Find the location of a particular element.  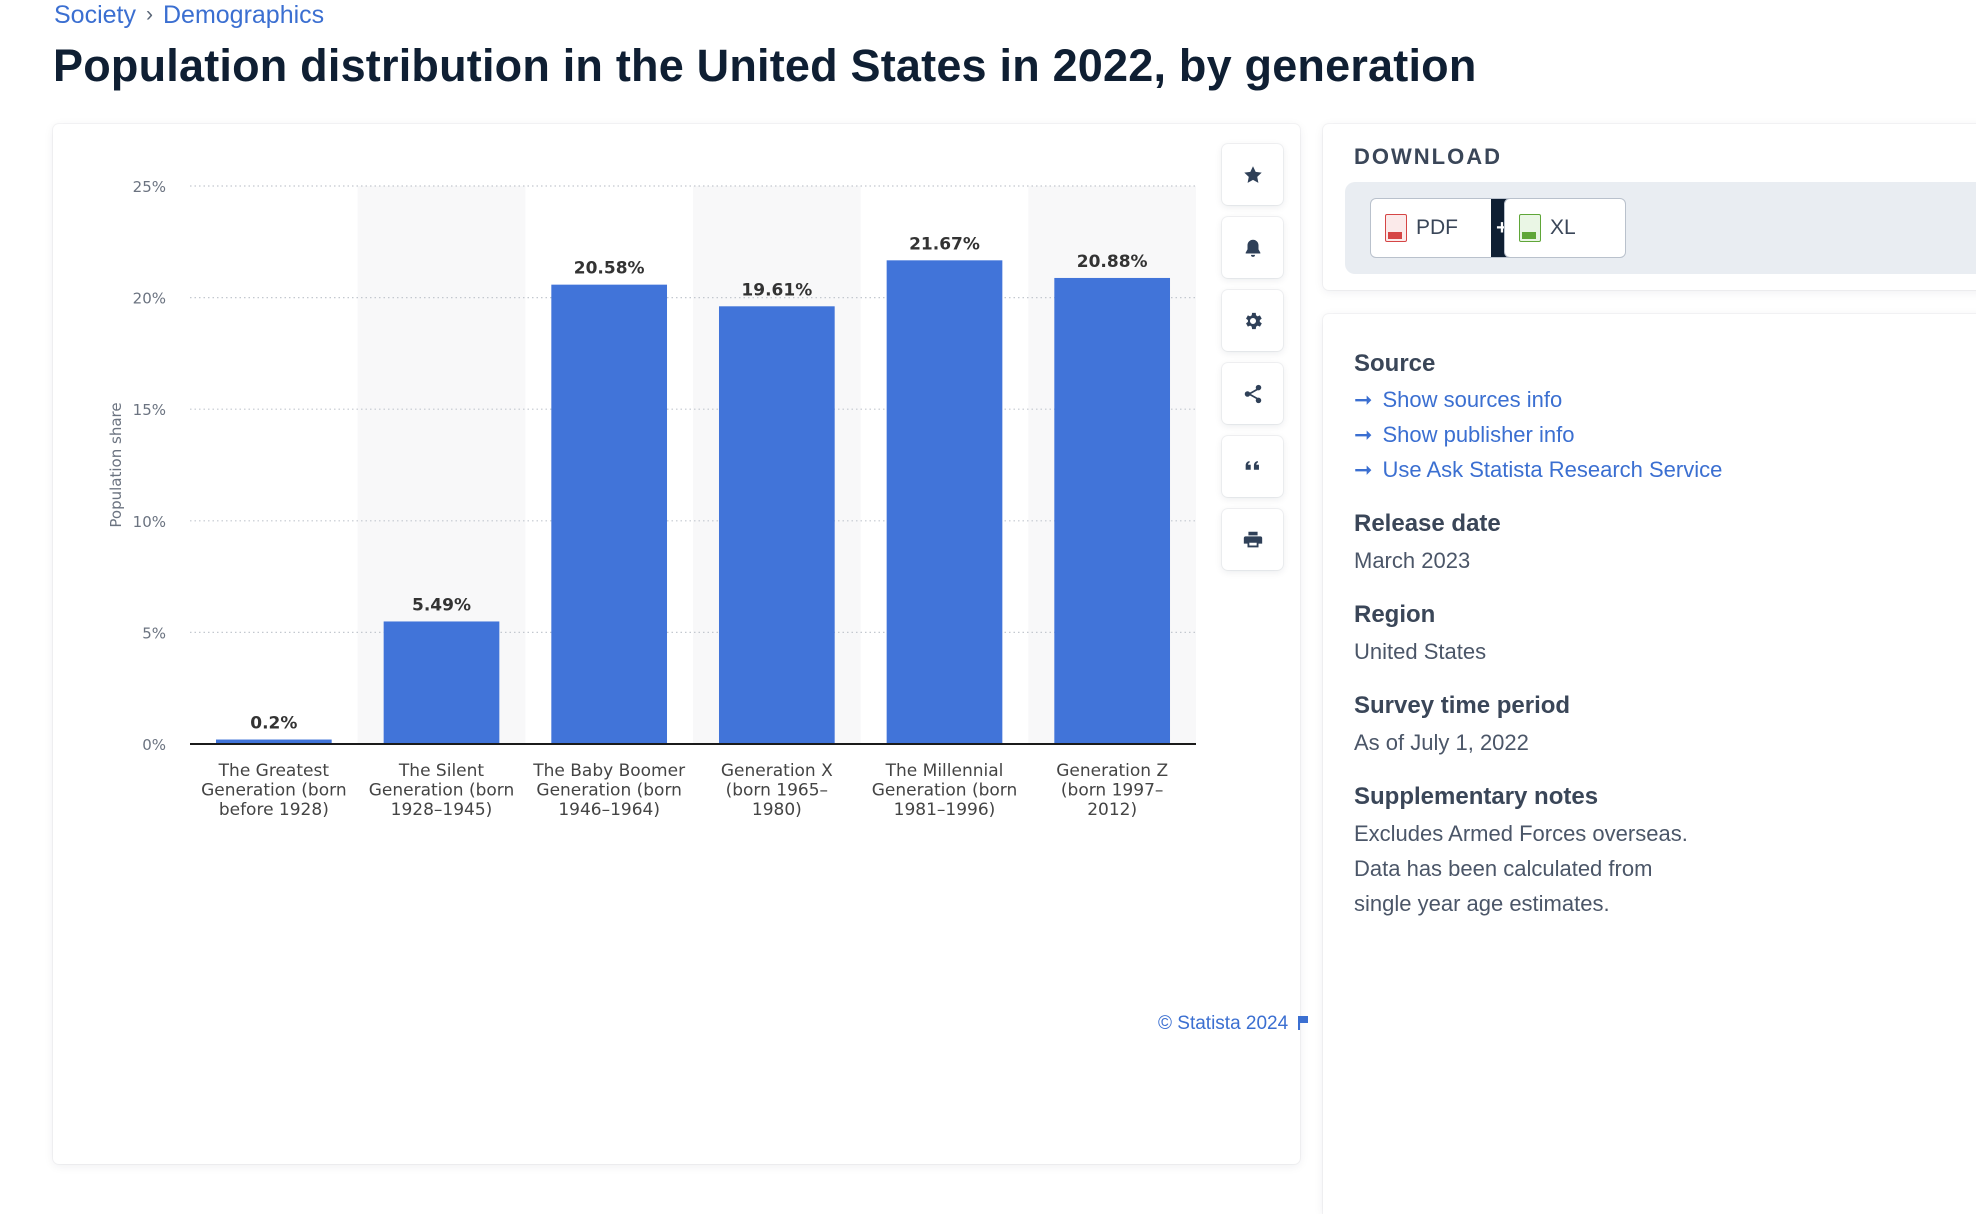

chart-toolbar is located at coordinates (1252, 363).